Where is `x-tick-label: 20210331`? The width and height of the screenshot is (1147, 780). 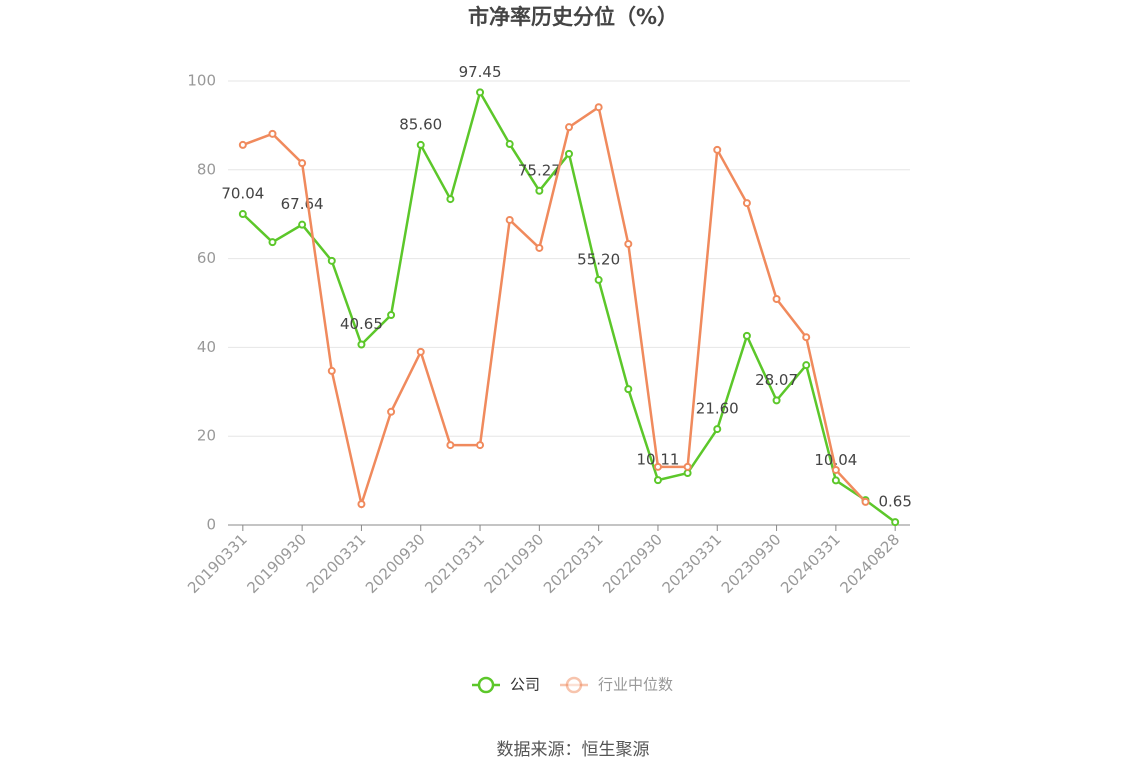
x-tick-label: 20210331 is located at coordinates (454, 563).